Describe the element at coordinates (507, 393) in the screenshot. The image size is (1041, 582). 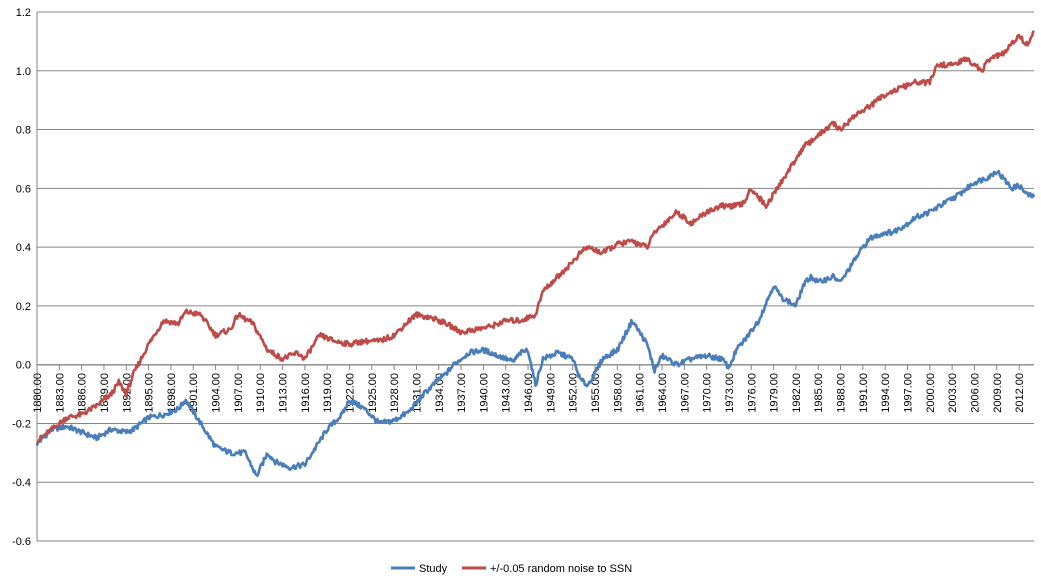
I see `x-tick-label: 1943.00` at that location.